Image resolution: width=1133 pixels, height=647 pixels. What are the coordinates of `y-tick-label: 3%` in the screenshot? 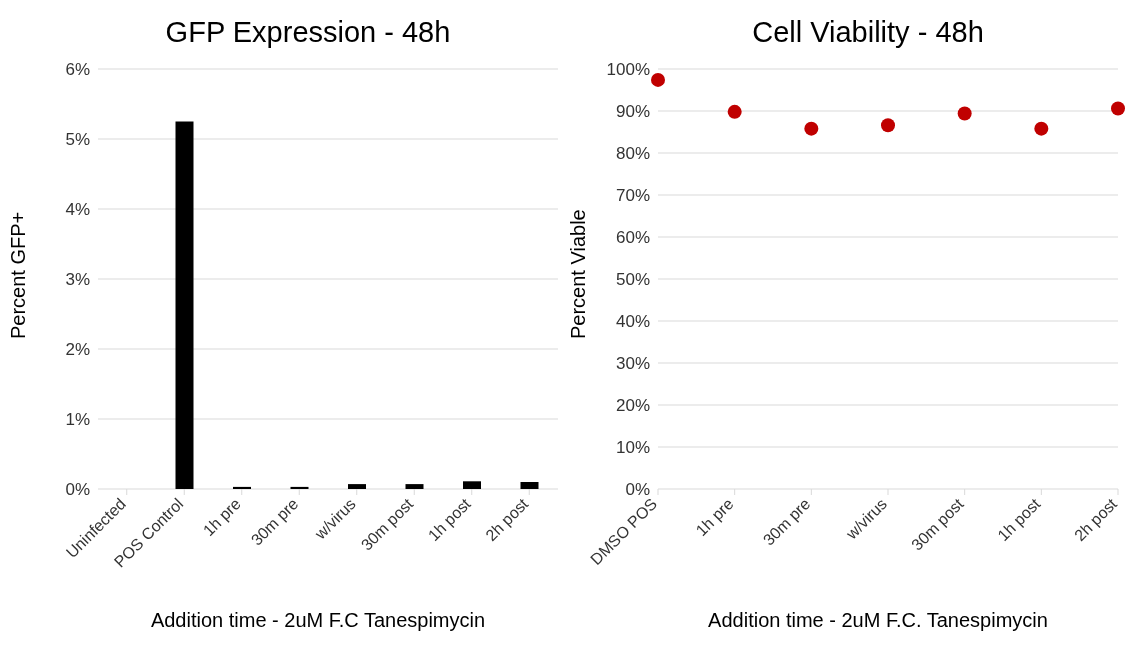 It's located at (77, 280).